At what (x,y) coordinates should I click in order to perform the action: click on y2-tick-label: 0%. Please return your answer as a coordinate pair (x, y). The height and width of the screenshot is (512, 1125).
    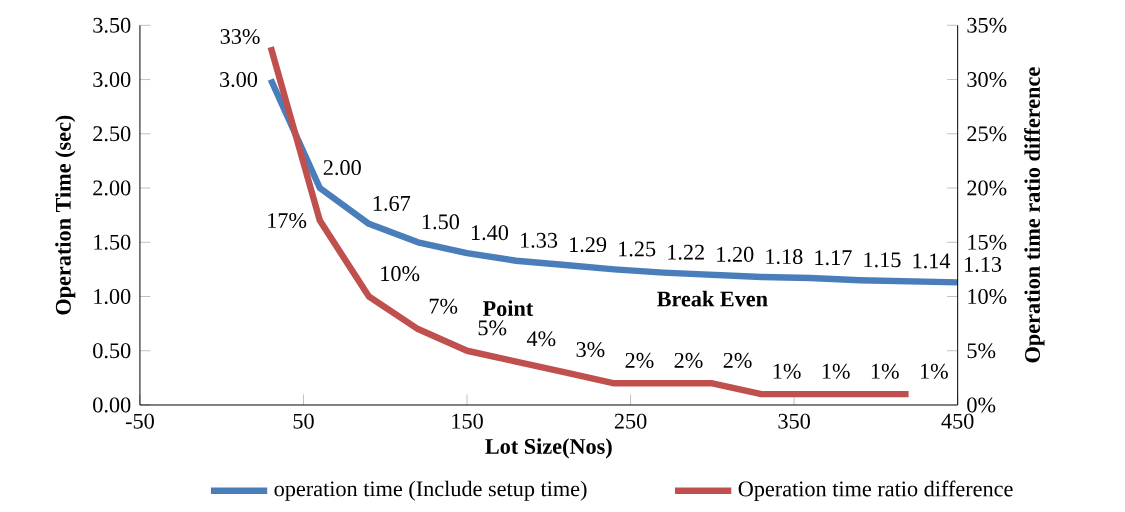
    Looking at the image, I should click on (981, 405).